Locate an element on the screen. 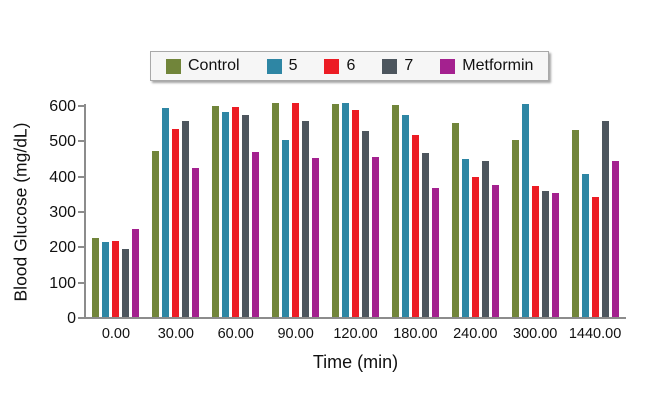 The width and height of the screenshot is (646, 409). bar-Control-1440.00 is located at coordinates (575, 223).